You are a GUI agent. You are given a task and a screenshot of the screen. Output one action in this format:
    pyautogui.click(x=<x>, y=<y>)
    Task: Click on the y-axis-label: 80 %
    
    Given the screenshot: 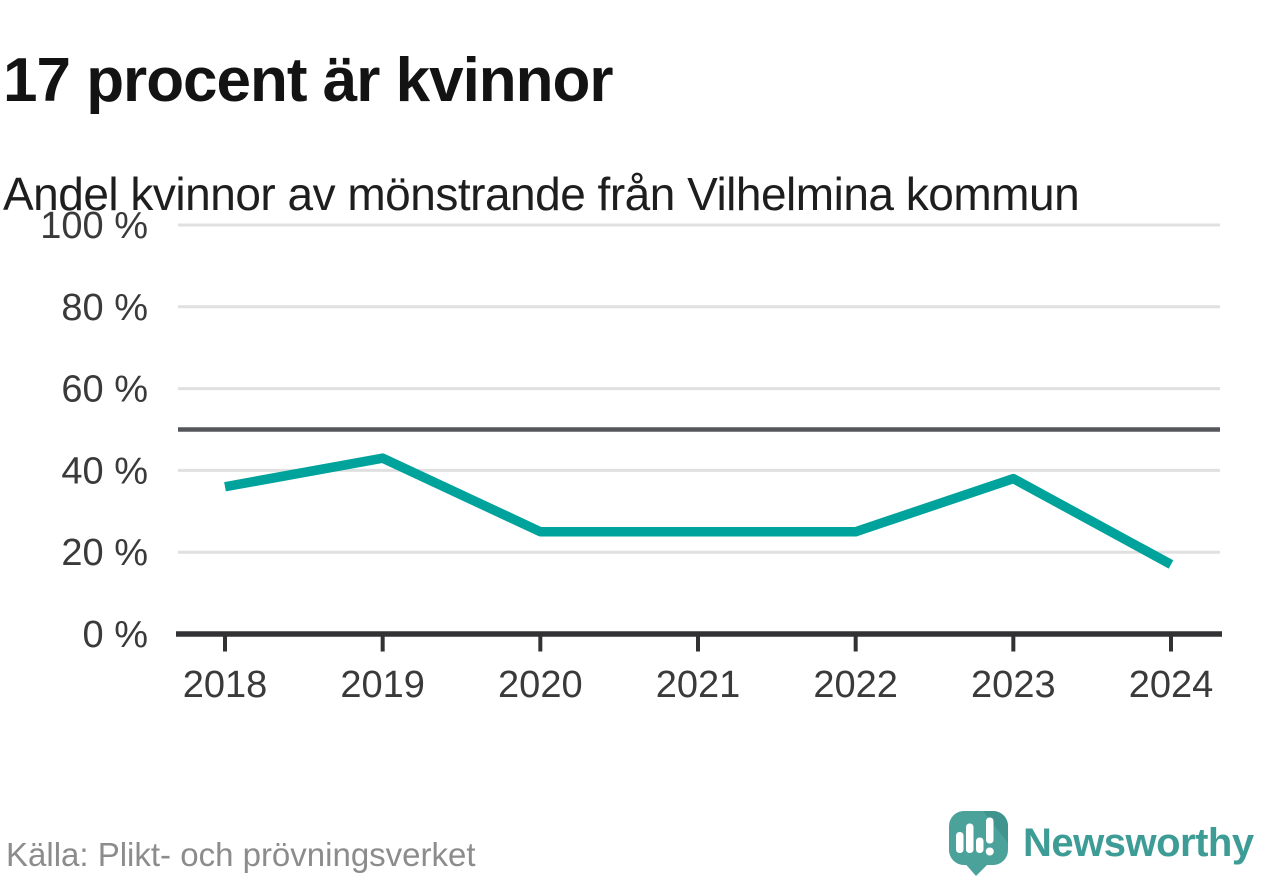 What is the action you would take?
    pyautogui.click(x=104, y=308)
    